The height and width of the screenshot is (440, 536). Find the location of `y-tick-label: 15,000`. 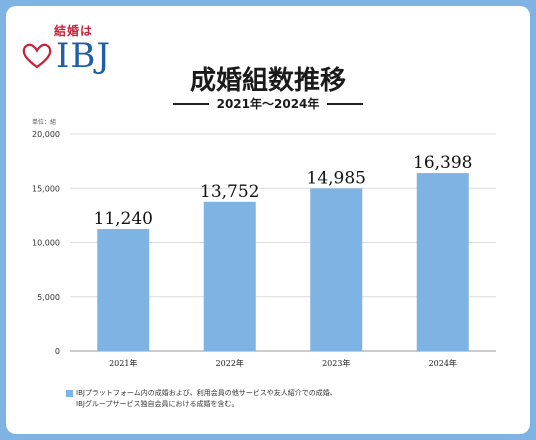

y-tick-label: 15,000 is located at coordinates (46, 188).